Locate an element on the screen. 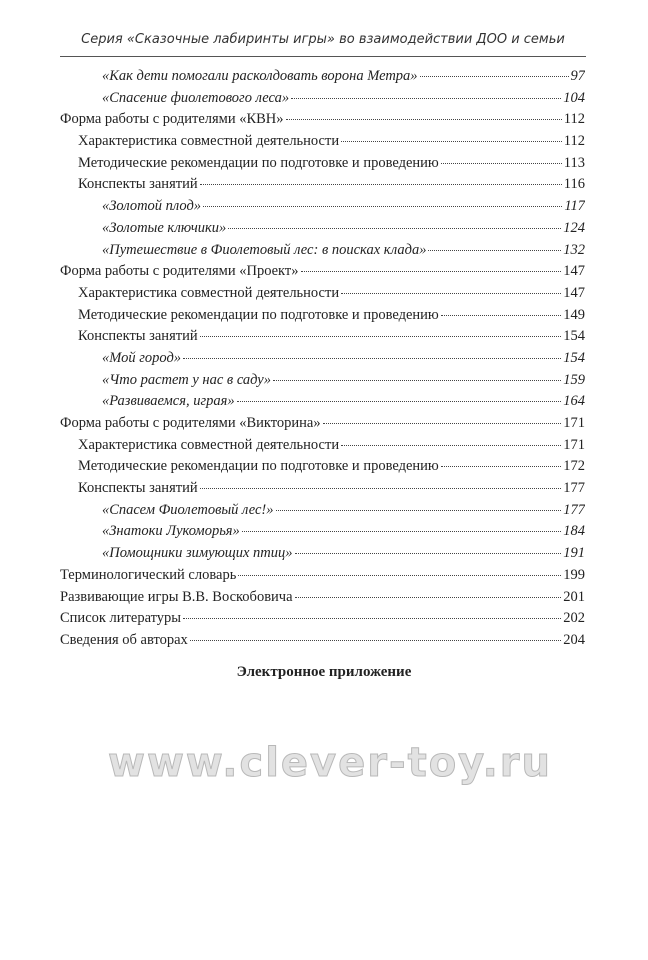 The width and height of the screenshot is (648, 960). toc-entry: Развивающие игры В.В. Воскобовича 201 is located at coordinates (322, 598).